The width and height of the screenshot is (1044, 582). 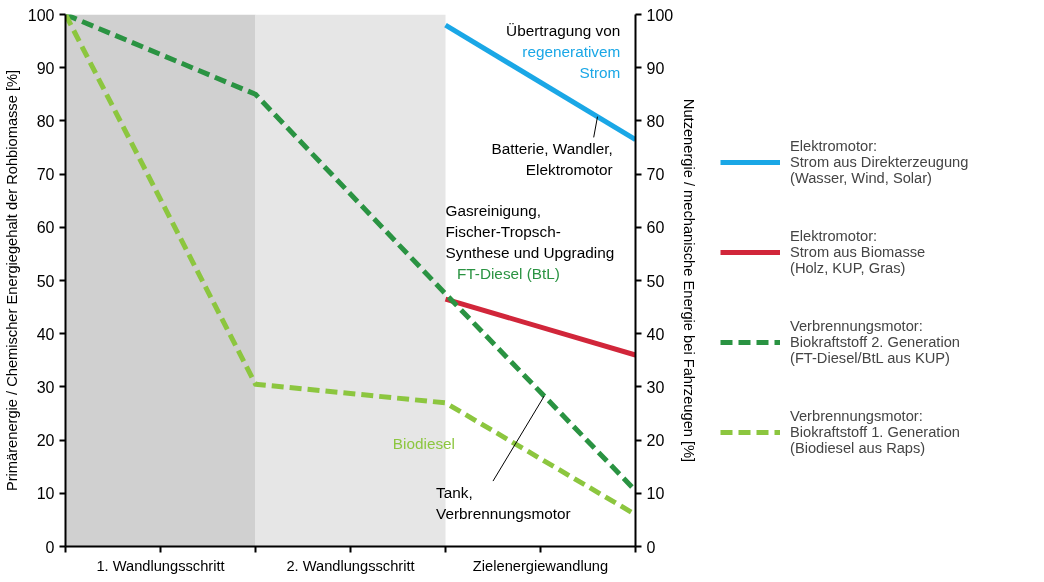 I want to click on y2-tick-label: 0, so click(x=651, y=547).